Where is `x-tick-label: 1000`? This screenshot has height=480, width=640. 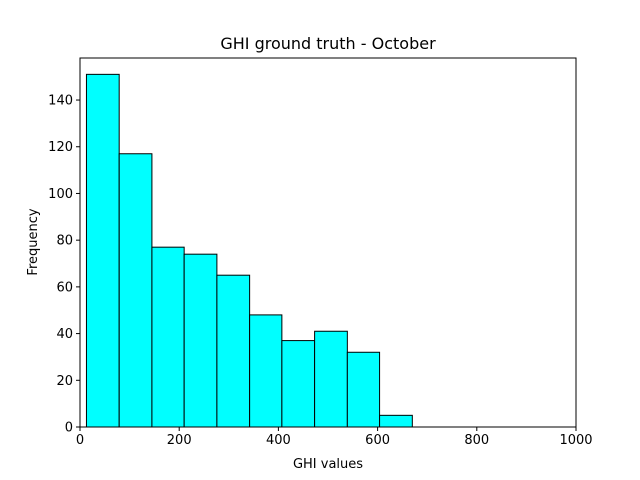 x-tick-label: 1000 is located at coordinates (575, 440).